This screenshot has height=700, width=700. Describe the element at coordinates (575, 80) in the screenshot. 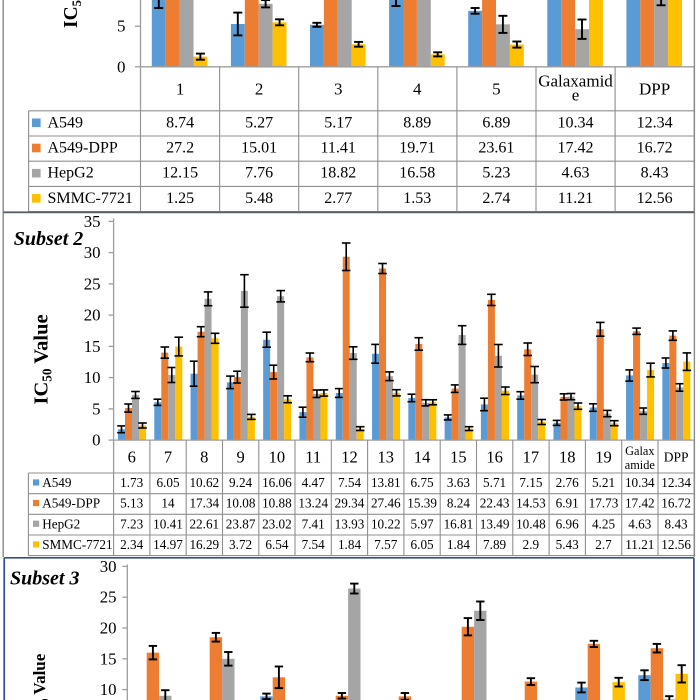

I see `svg-text: Galaxamid` at that location.